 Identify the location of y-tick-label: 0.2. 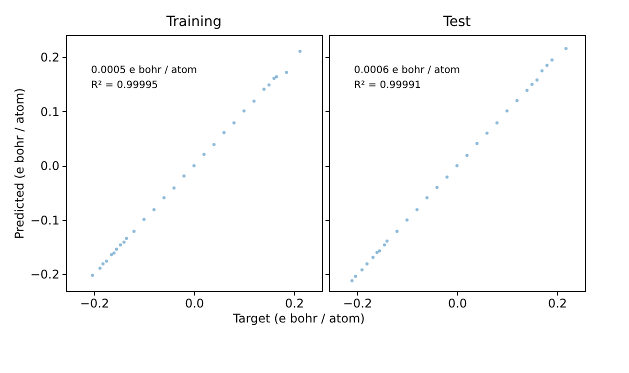
(50, 57).